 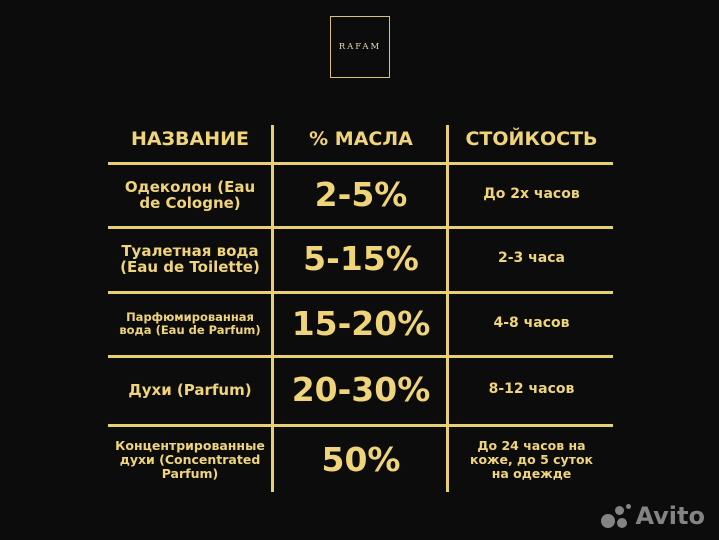 I want to click on rafam-logo: RAFAM, so click(x=360, y=47).